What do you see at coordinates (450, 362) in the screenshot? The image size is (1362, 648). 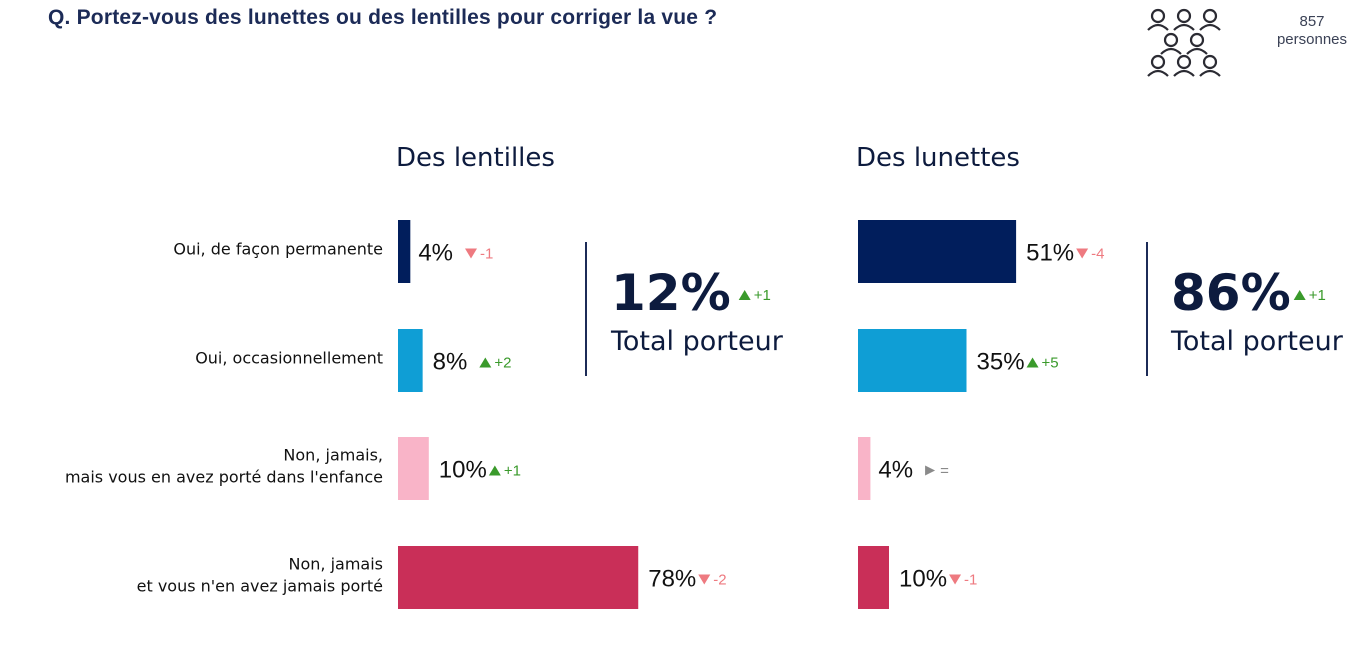 I see `value-label-lentilles-2: 8%` at bounding box center [450, 362].